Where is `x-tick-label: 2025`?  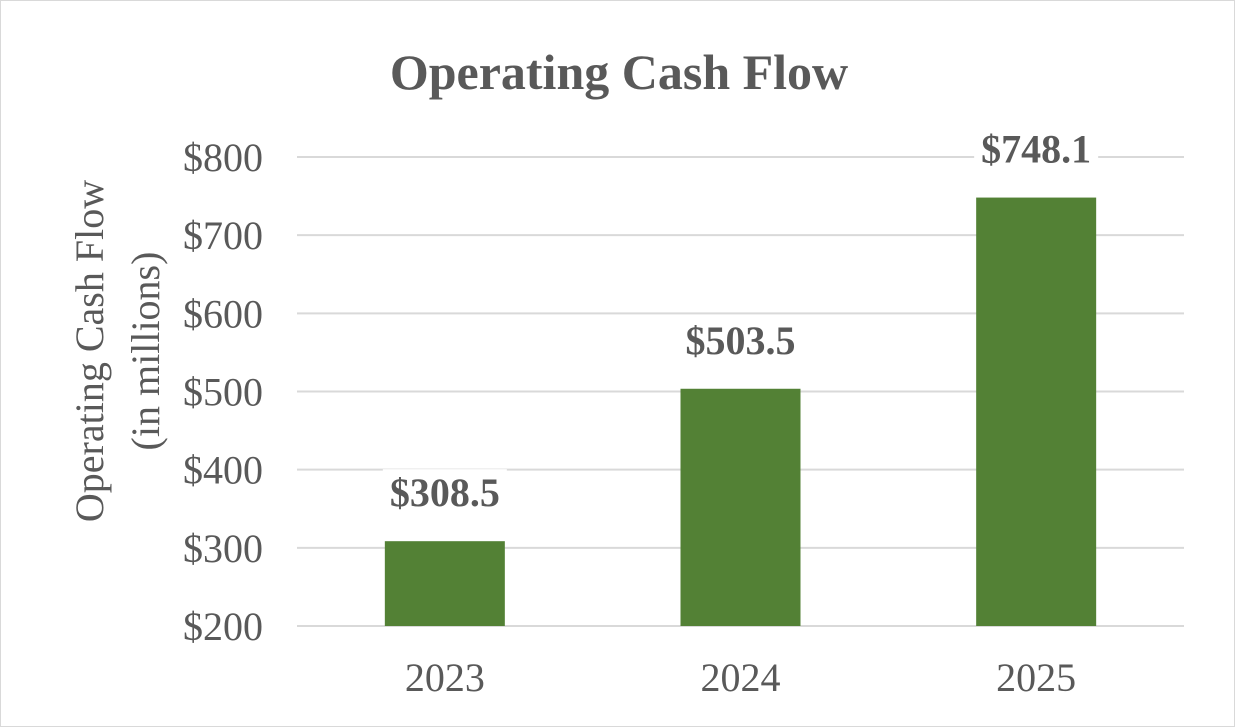
x-tick-label: 2025 is located at coordinates (1036, 677).